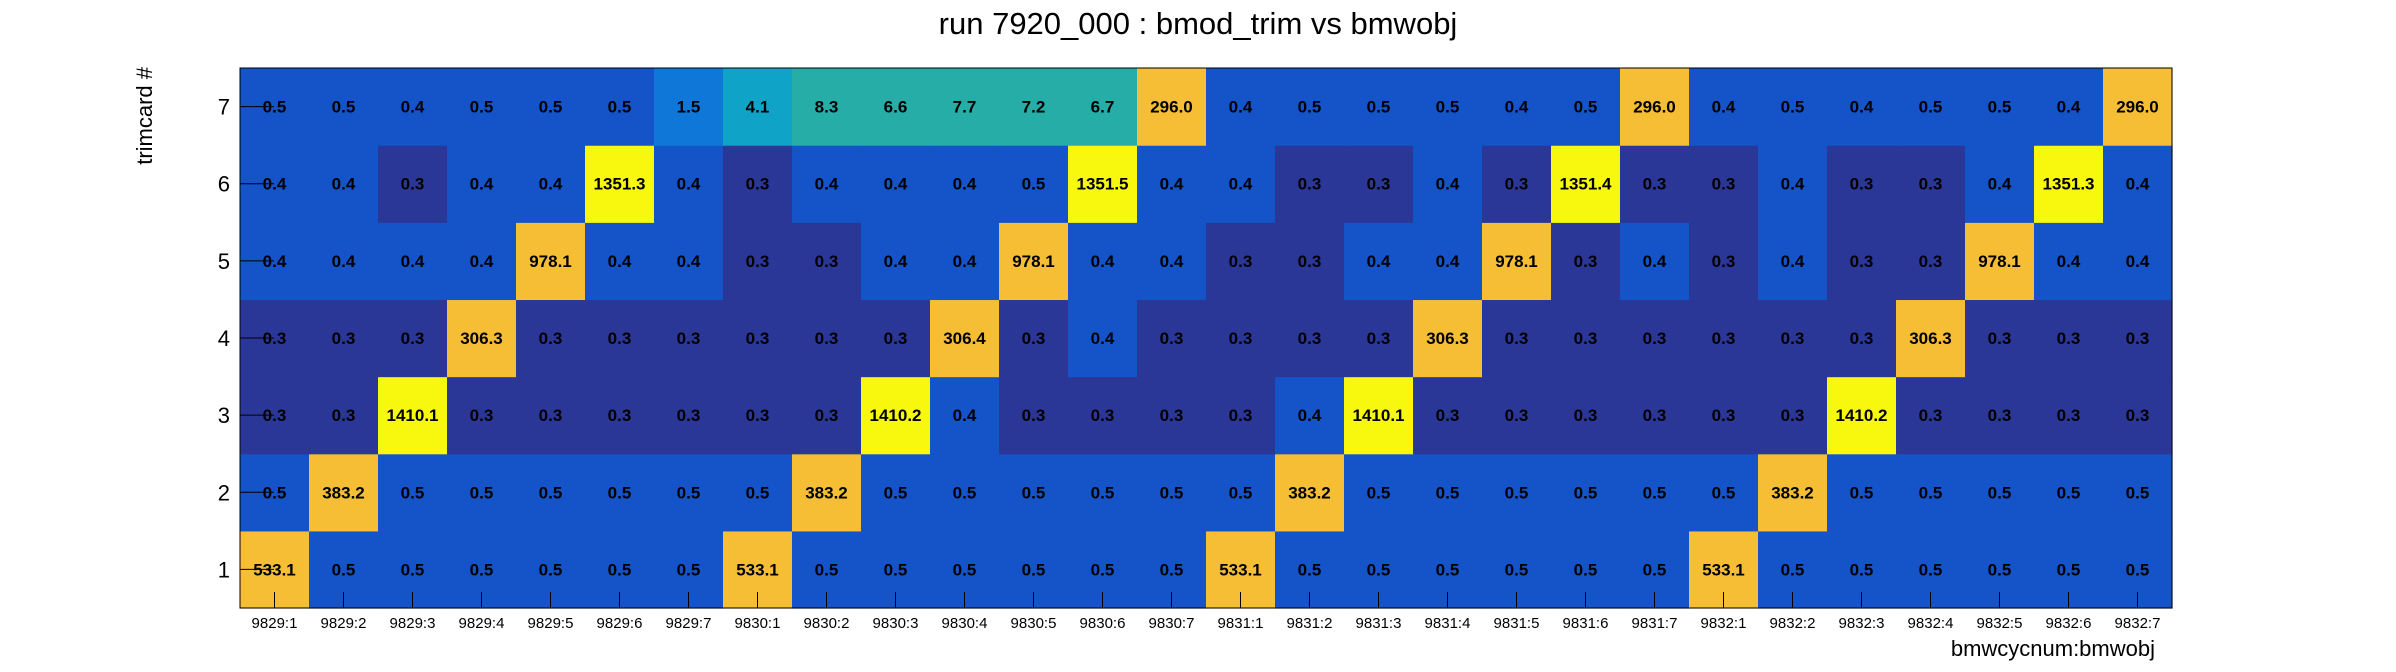  Describe the element at coordinates (224, 261) in the screenshot. I see `y-tick-label: 5` at that location.